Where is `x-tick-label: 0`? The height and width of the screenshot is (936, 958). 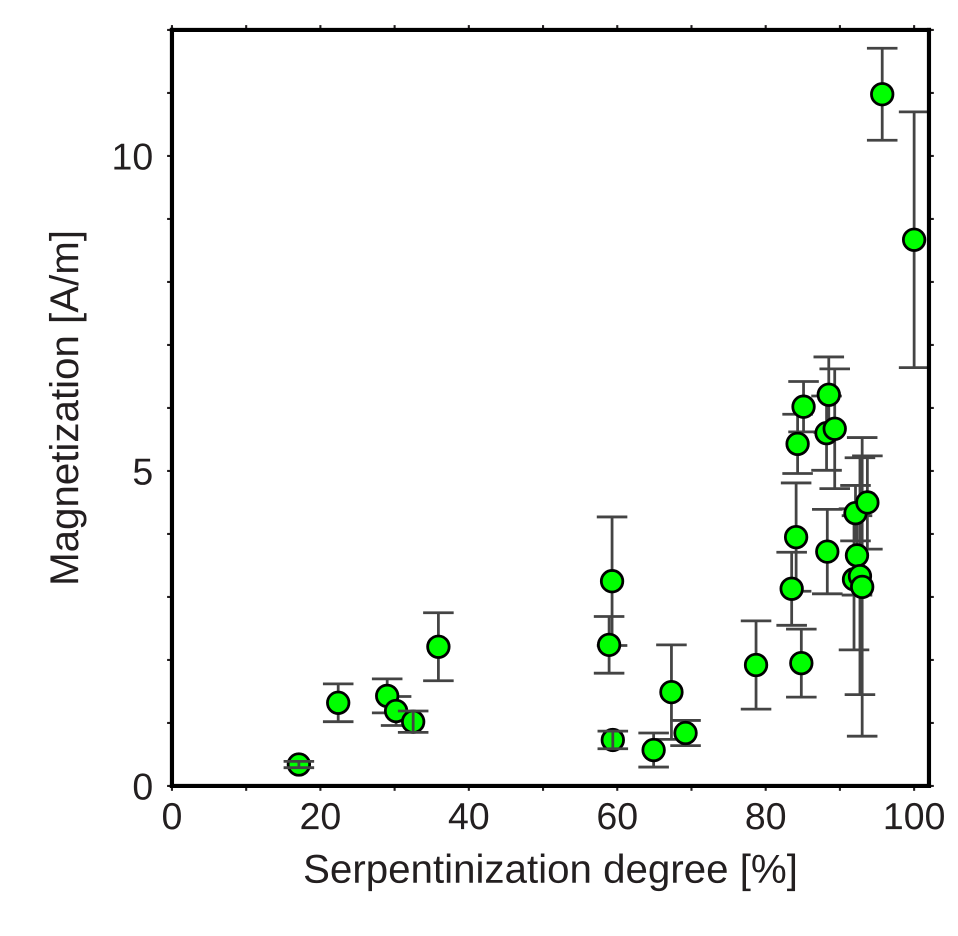
x-tick-label: 0 is located at coordinates (172, 816).